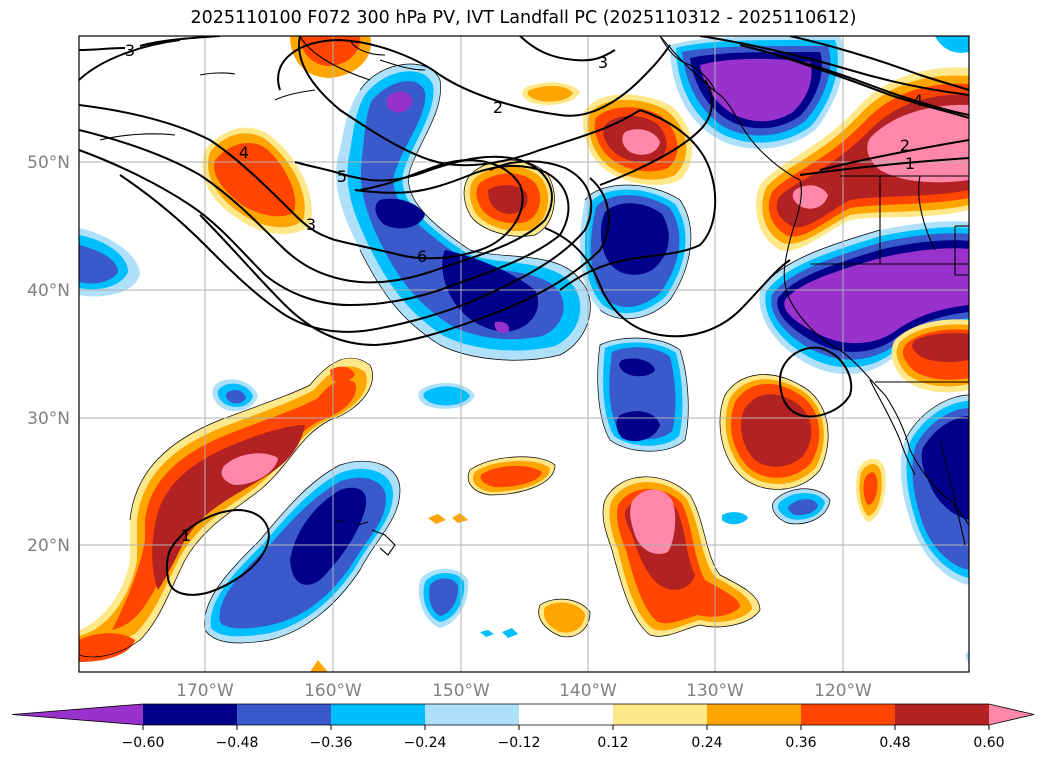 This screenshot has height=765, width=1047. Describe the element at coordinates (331, 743) in the screenshot. I see `colorbar-tick-label: −0.36` at that location.